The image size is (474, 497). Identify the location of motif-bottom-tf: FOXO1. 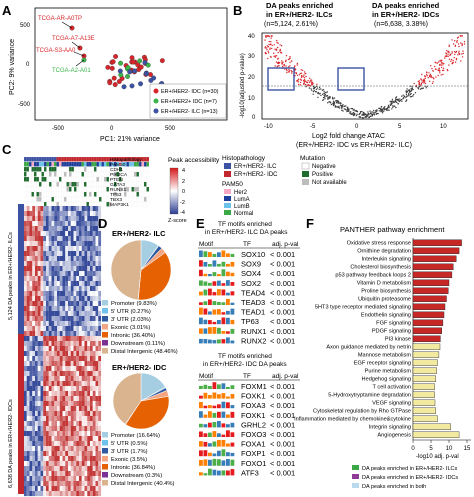
(253, 463).